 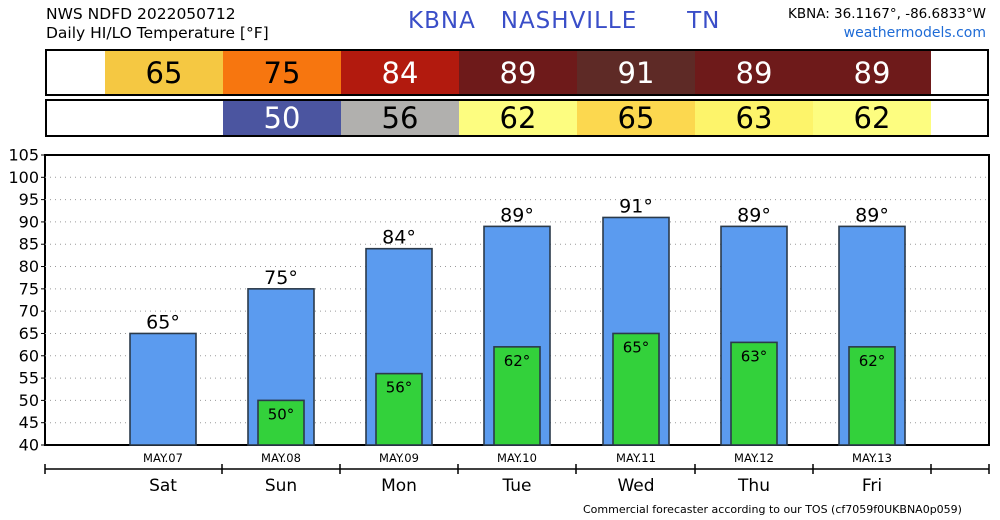 I want to click on y-tick-label: 60, so click(x=29, y=355).